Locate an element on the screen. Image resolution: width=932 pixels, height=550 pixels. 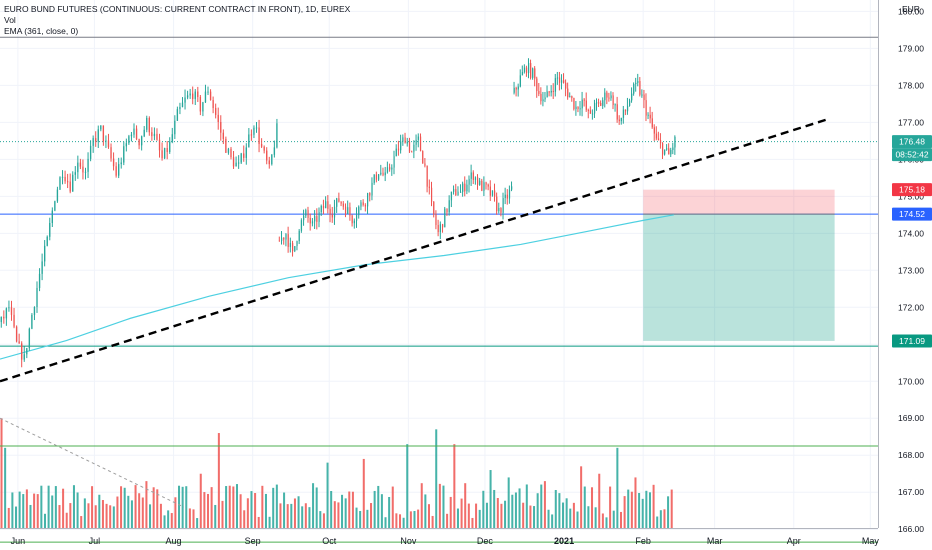
x-tick-label: Feb is located at coordinates (643, 541).